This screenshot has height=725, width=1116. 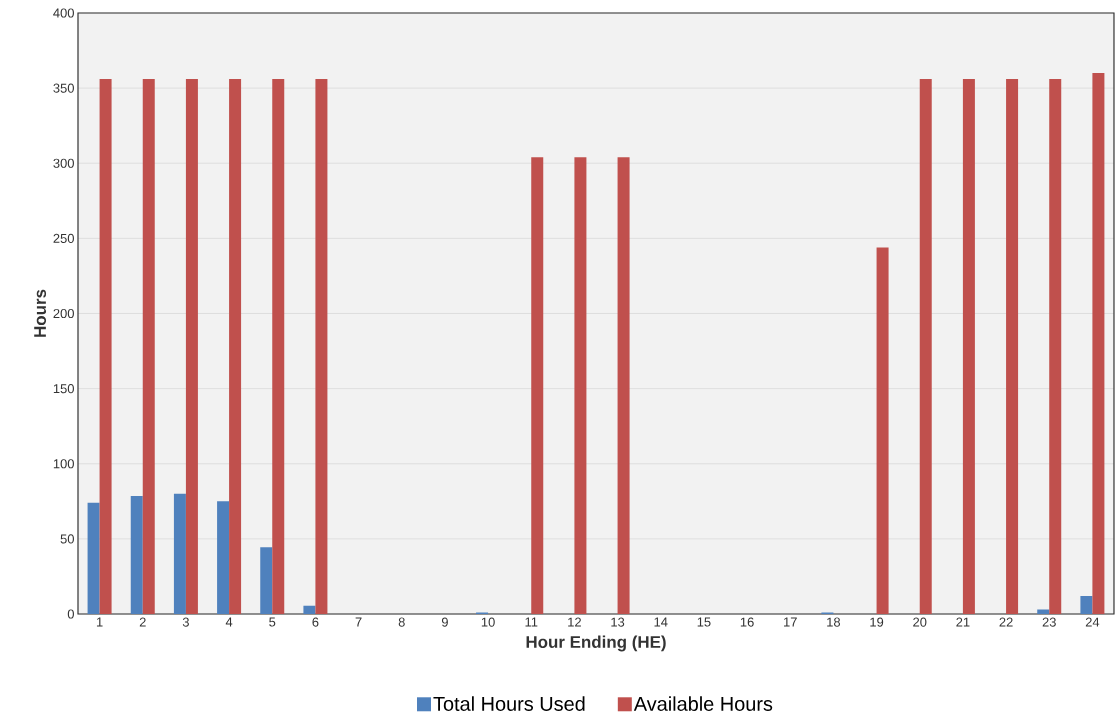 What do you see at coordinates (185, 622) in the screenshot?
I see `x-tick-label: 3` at bounding box center [185, 622].